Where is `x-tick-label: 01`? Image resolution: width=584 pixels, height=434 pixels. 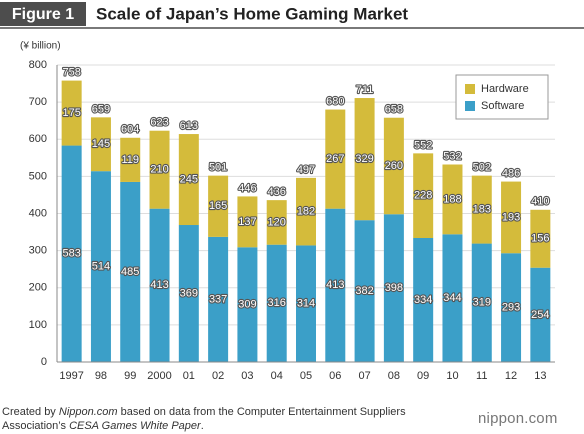
x-tick-label: 01 is located at coordinates (189, 376).